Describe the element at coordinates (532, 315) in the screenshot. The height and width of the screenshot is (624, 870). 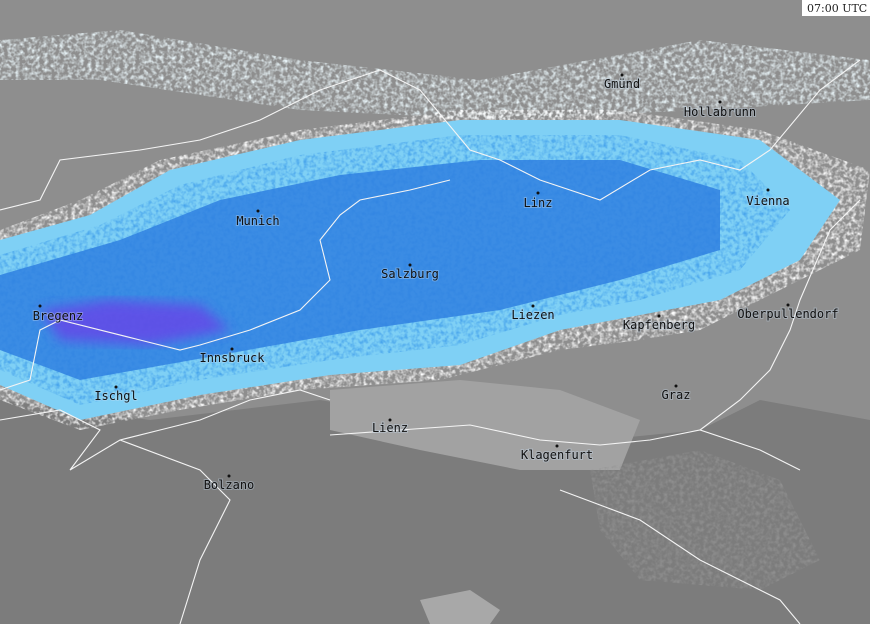
I see `city-label: Liezen` at that location.